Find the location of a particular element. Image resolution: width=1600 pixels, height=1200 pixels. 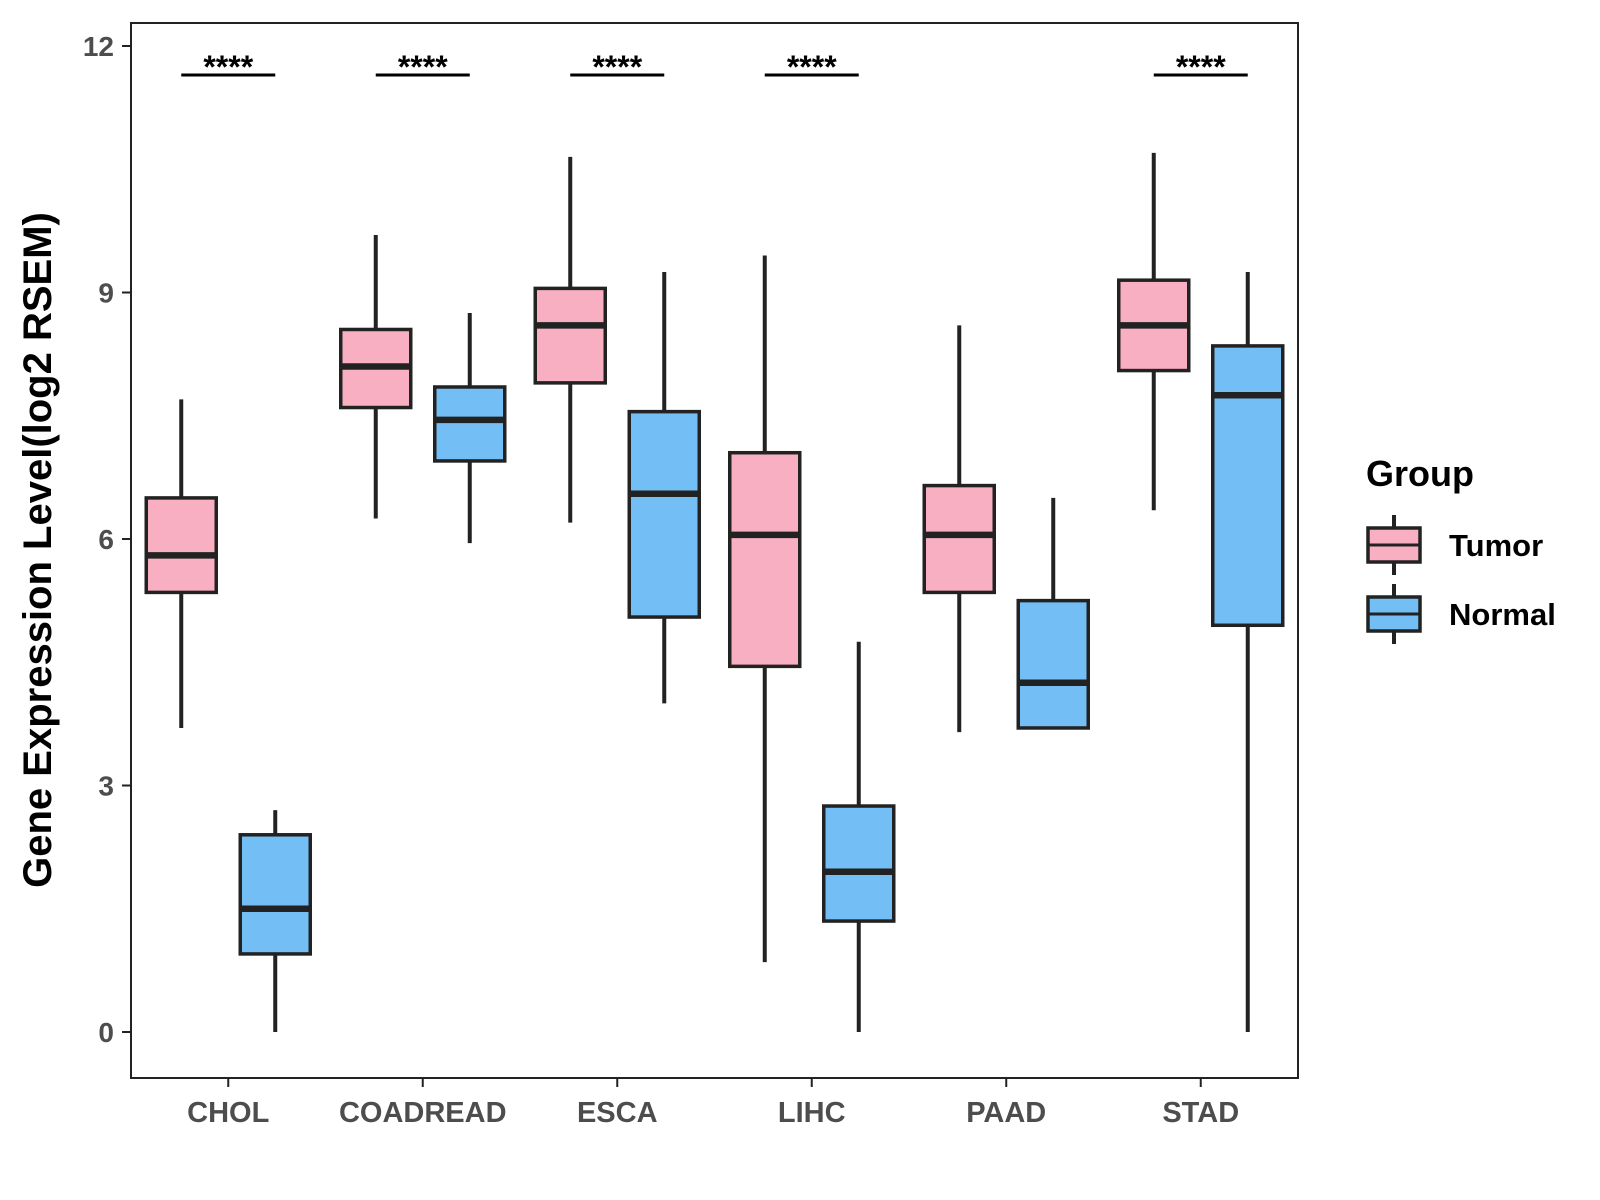

significance-lihc: **** is located at coordinates (811, 67).